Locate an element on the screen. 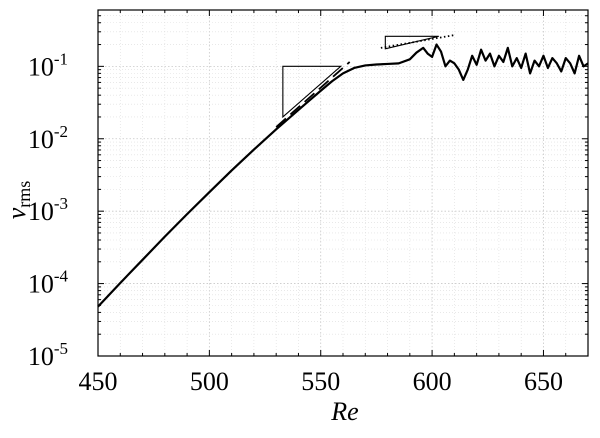 The image size is (600, 438). y-tick-label: 10⁻² is located at coordinates (48, 138).